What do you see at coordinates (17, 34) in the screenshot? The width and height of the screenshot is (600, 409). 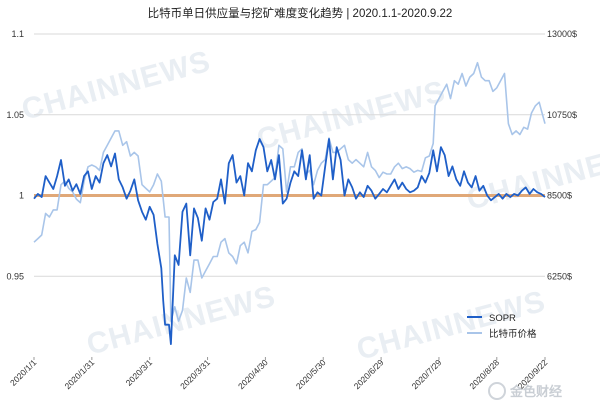 I see `y-left-tick-label: 1.1` at bounding box center [17, 34].